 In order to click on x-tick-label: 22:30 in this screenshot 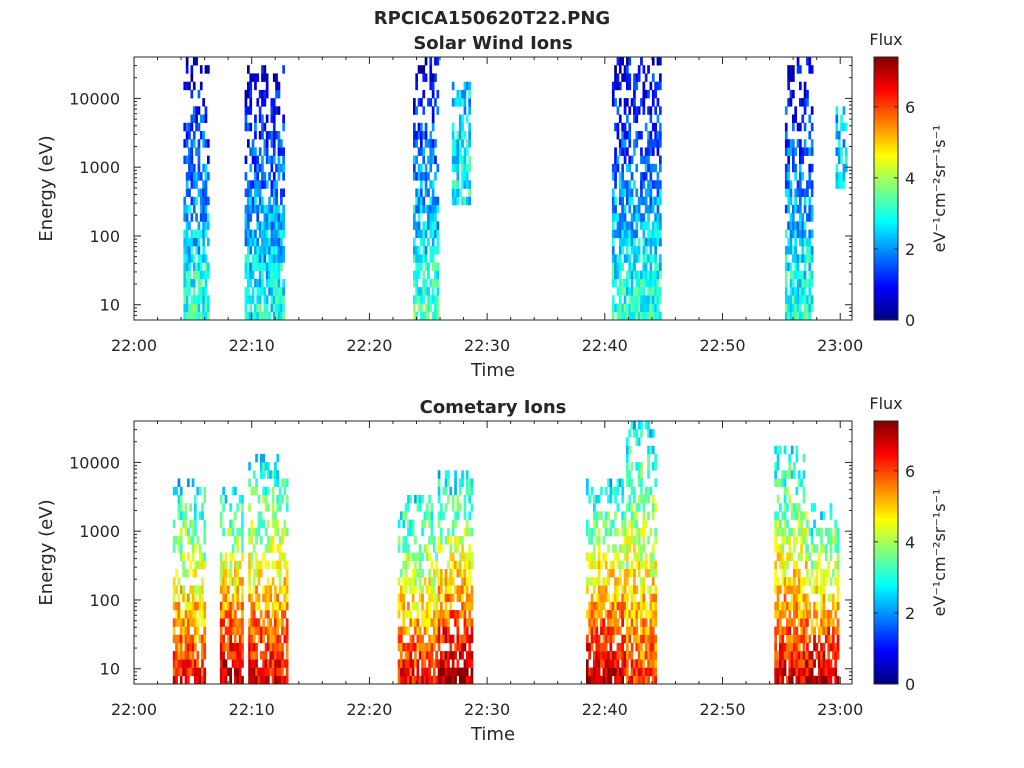, I will do `click(487, 709)`.